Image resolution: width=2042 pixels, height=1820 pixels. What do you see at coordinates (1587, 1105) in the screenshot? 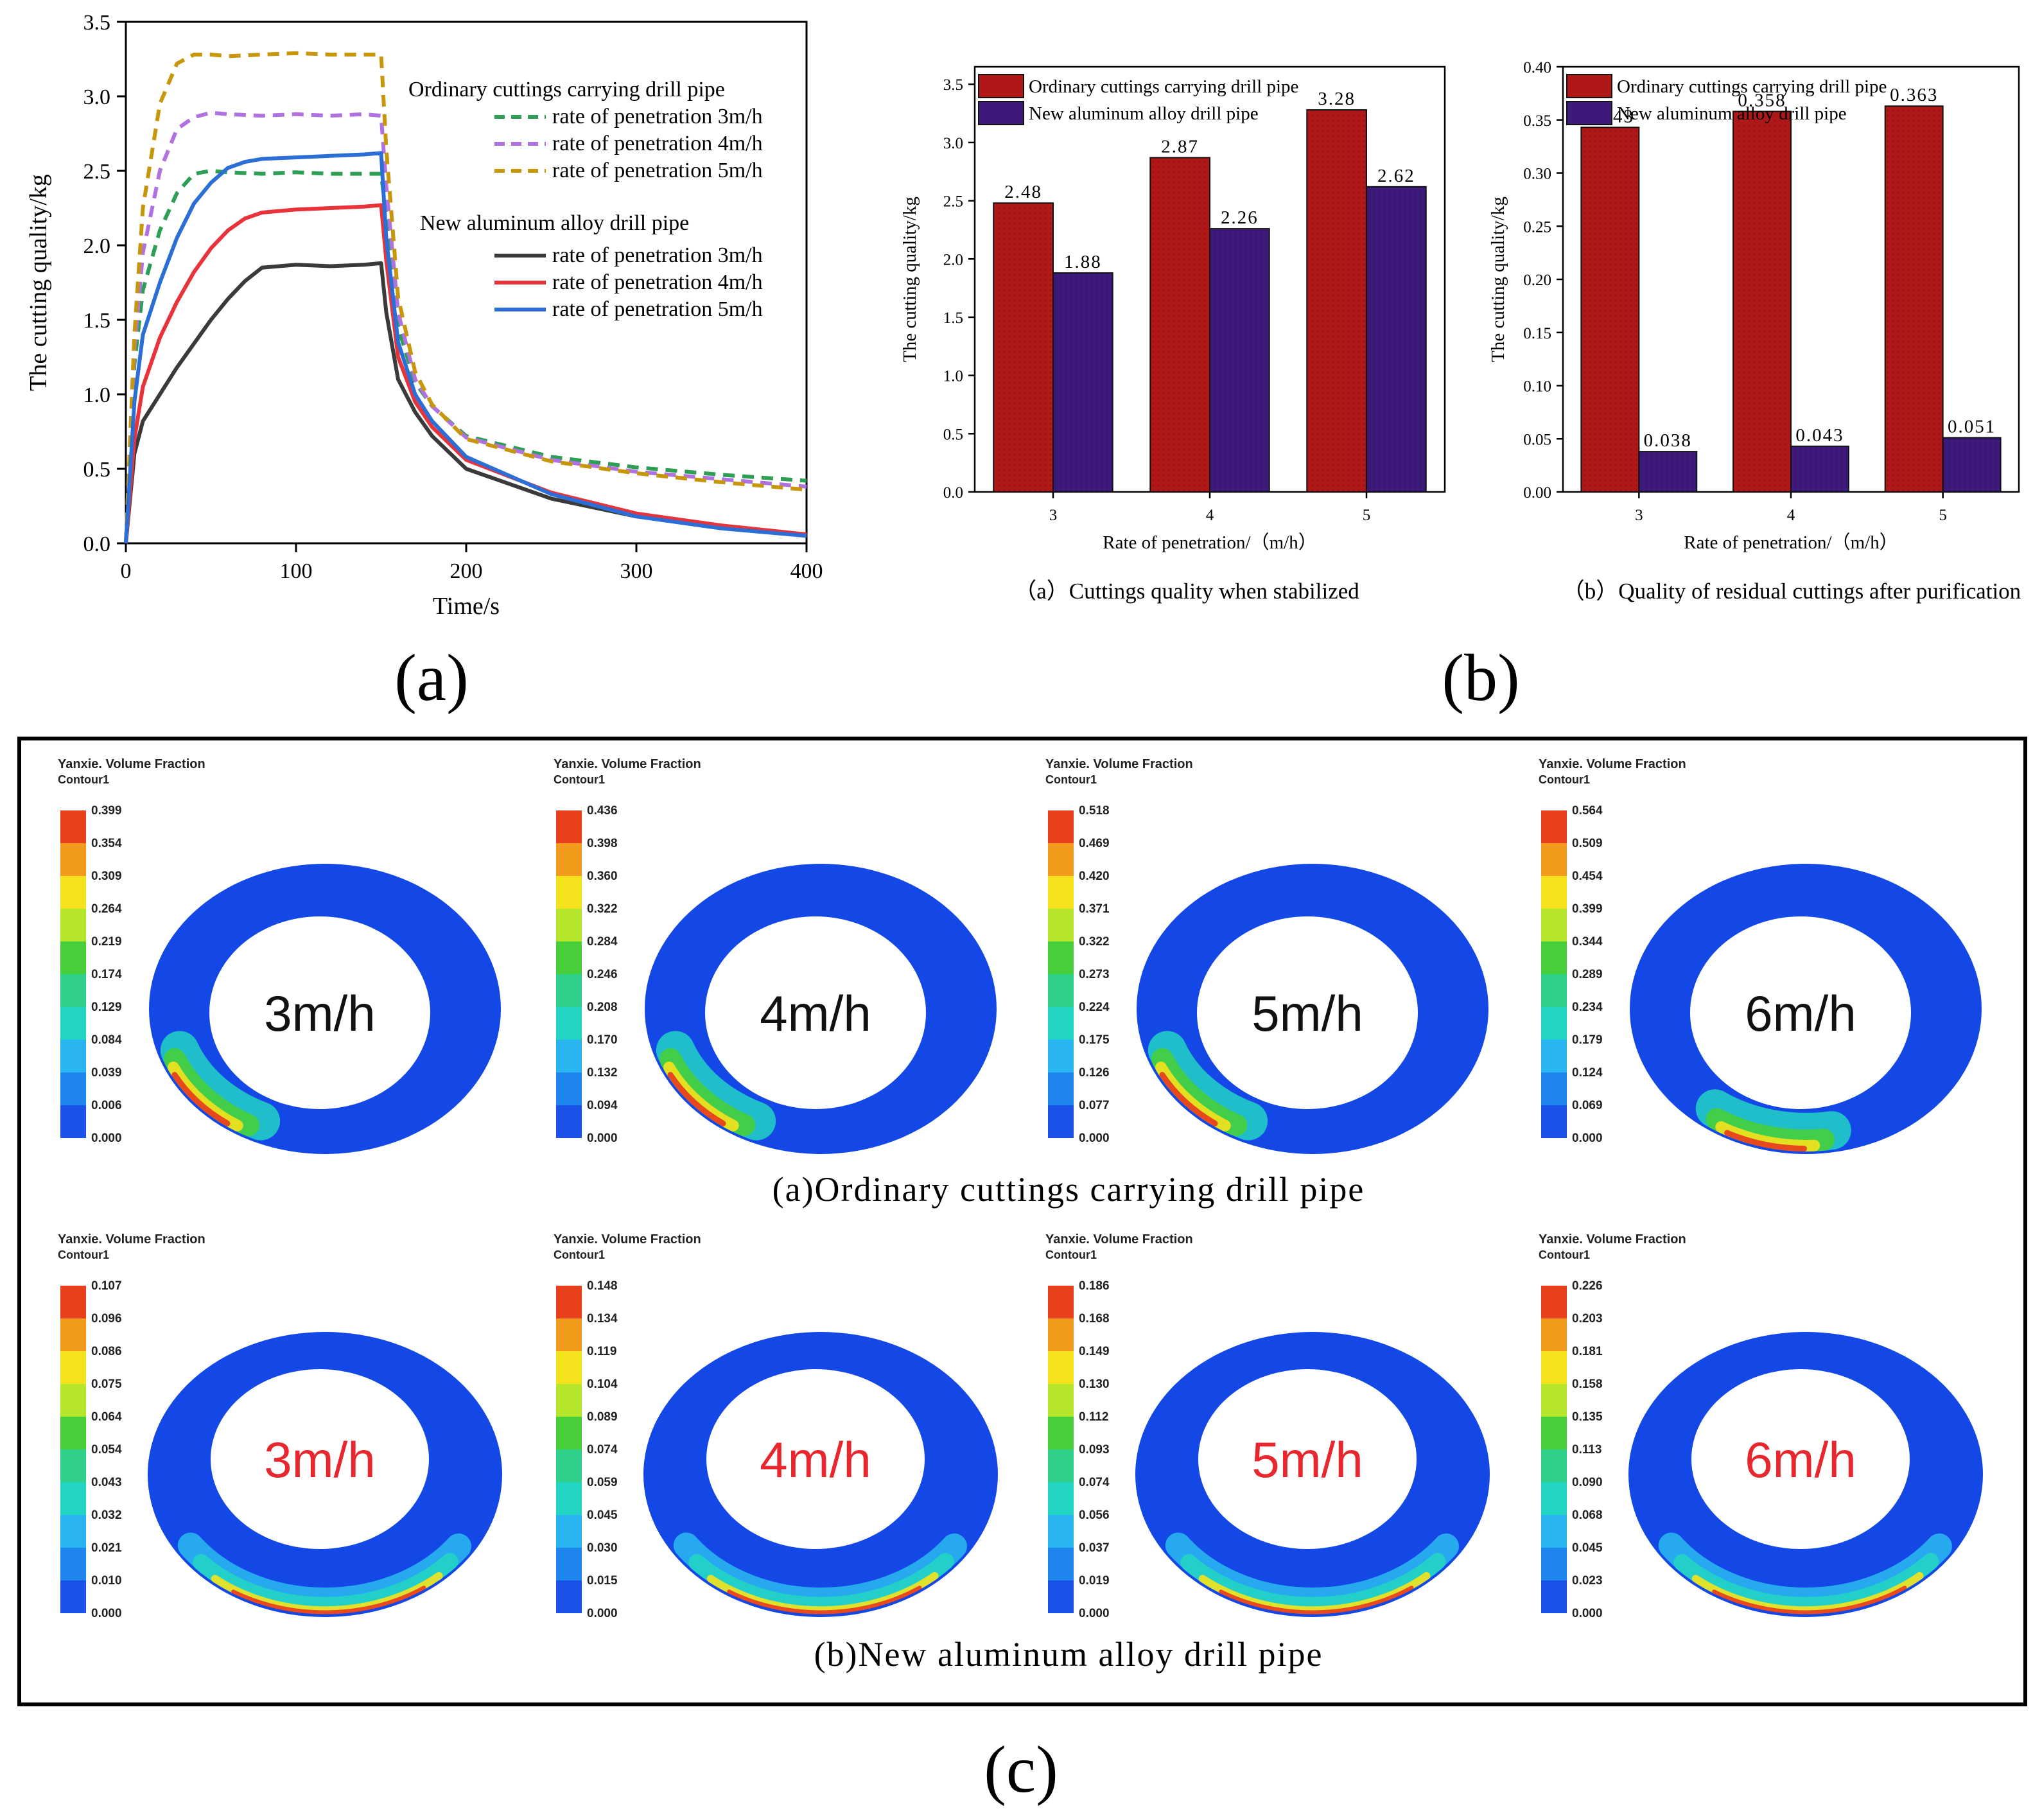
I see `colorbar-tick-label: 0.069` at bounding box center [1587, 1105].